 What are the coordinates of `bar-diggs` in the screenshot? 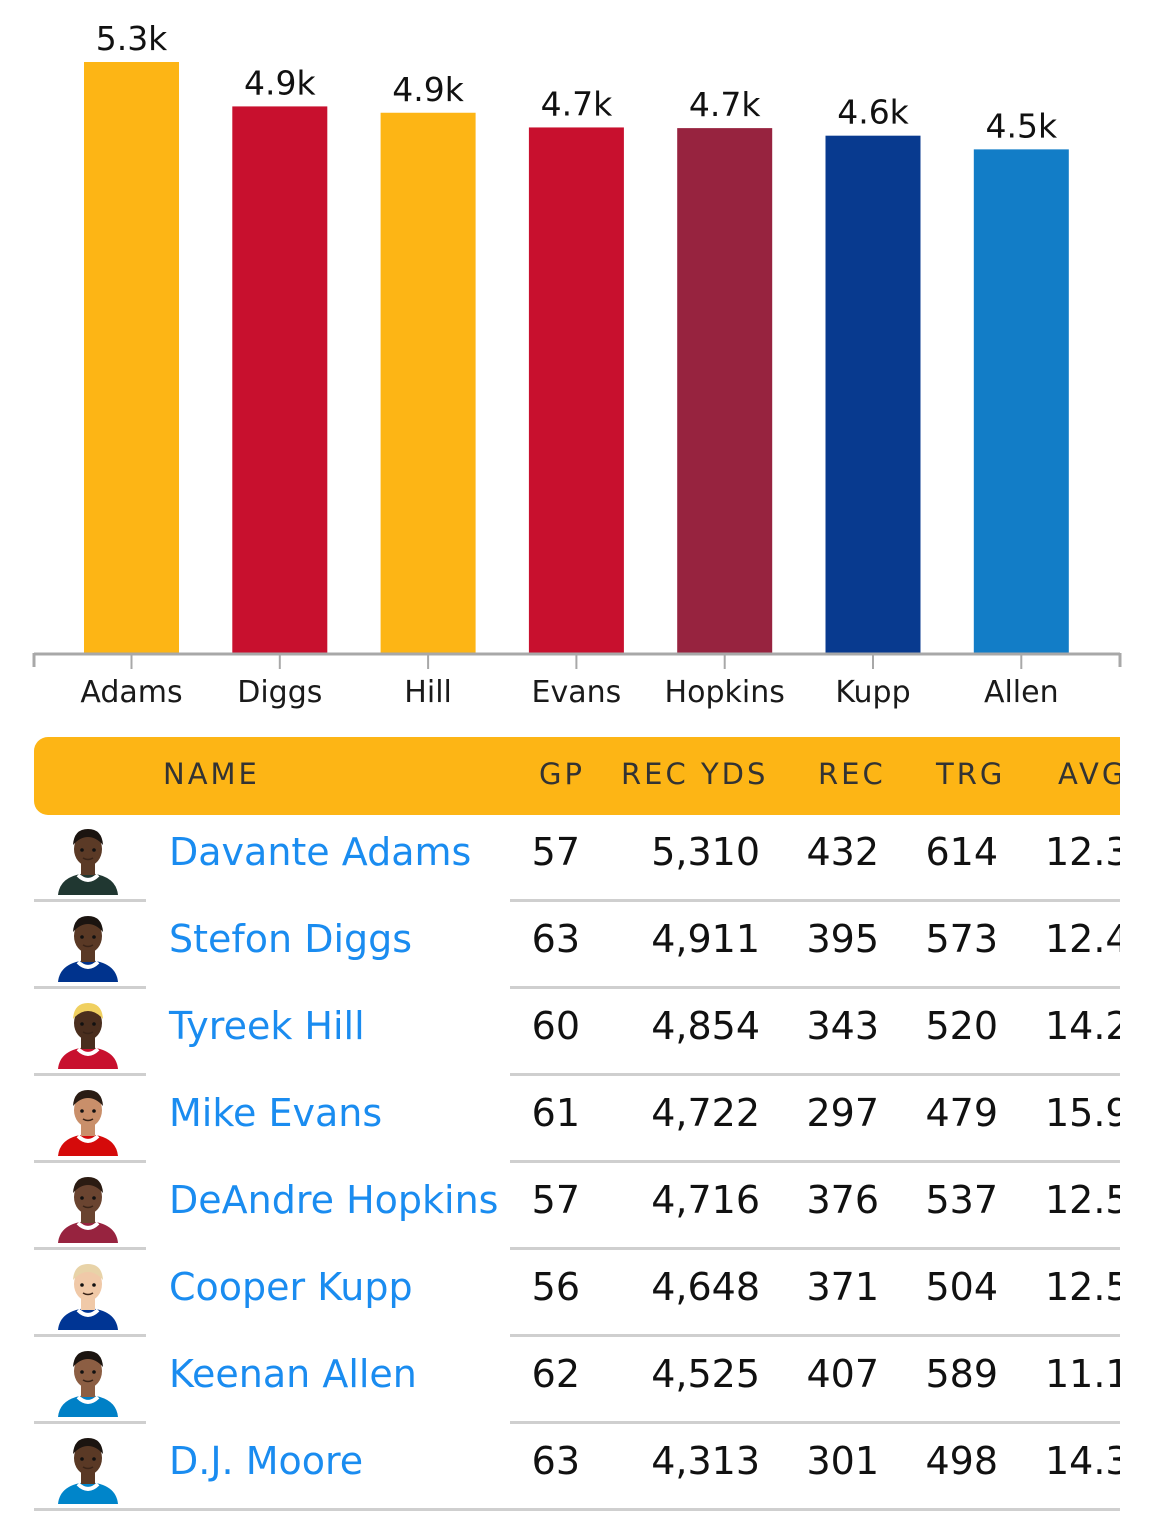 It's located at (280, 380).